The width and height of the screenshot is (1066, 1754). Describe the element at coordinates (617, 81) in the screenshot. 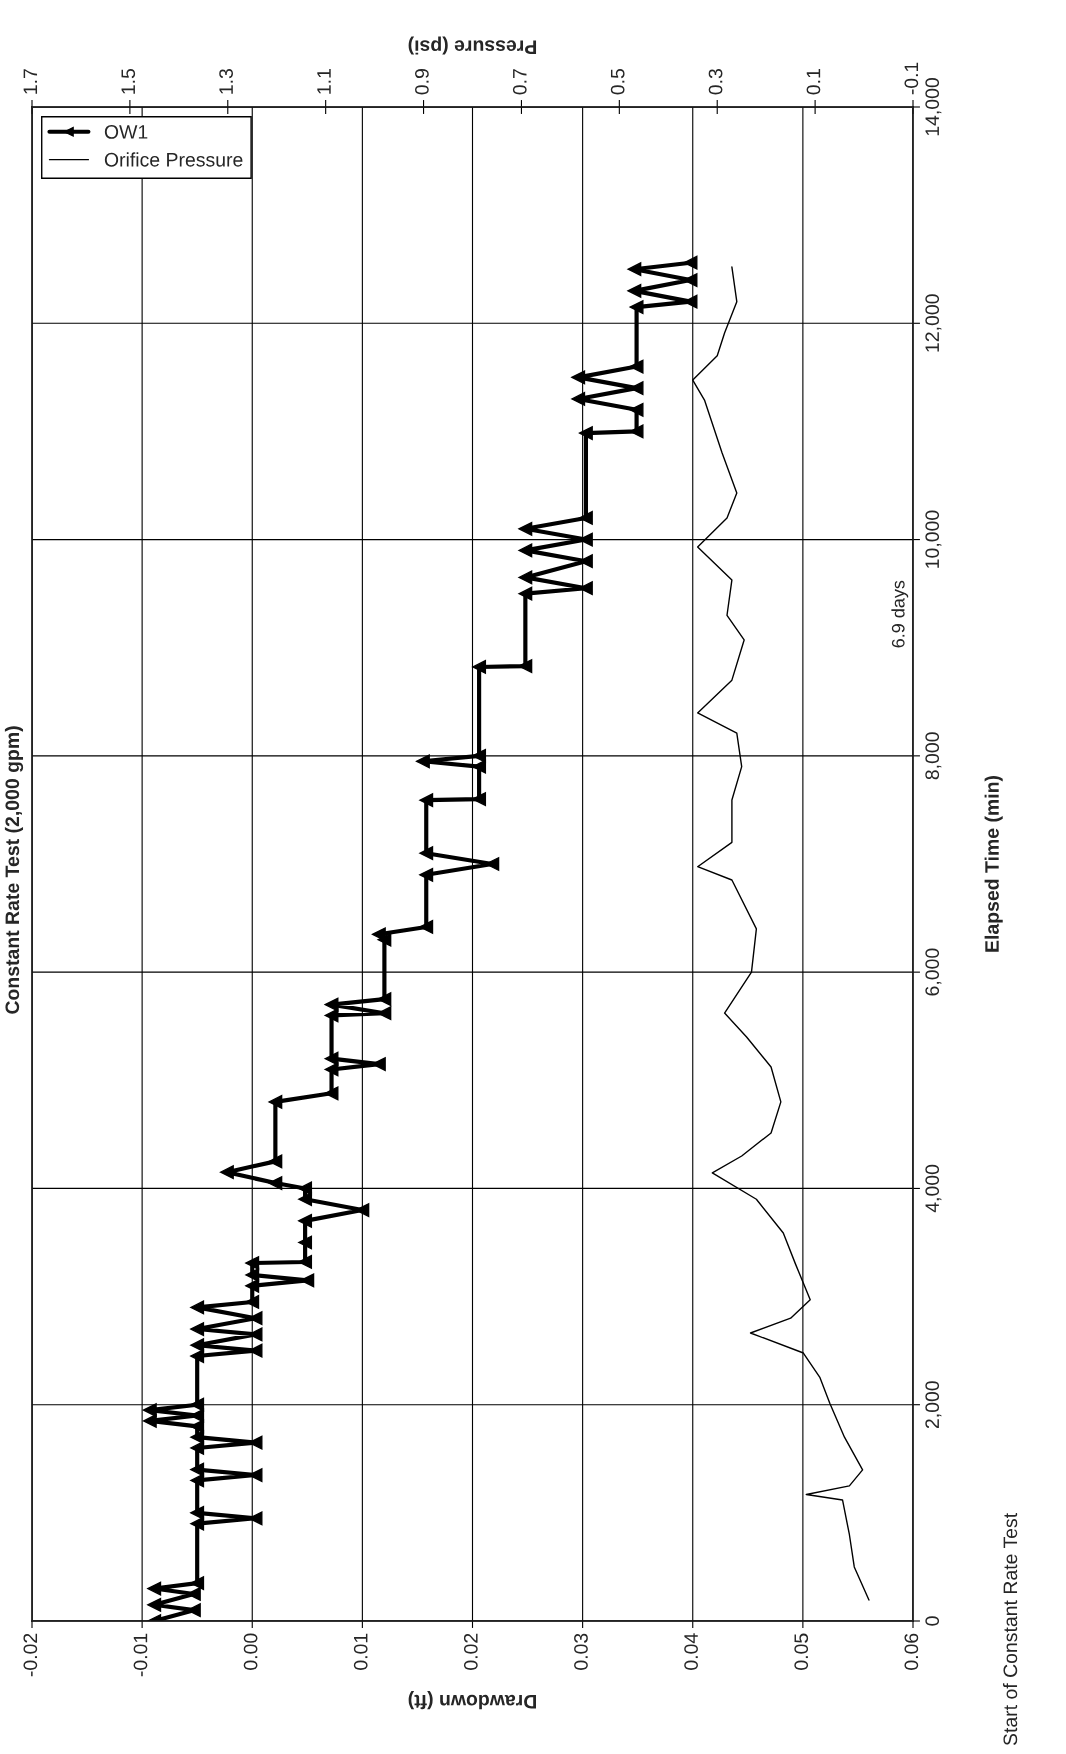

I see `x2-tick-label: 0.5` at that location.